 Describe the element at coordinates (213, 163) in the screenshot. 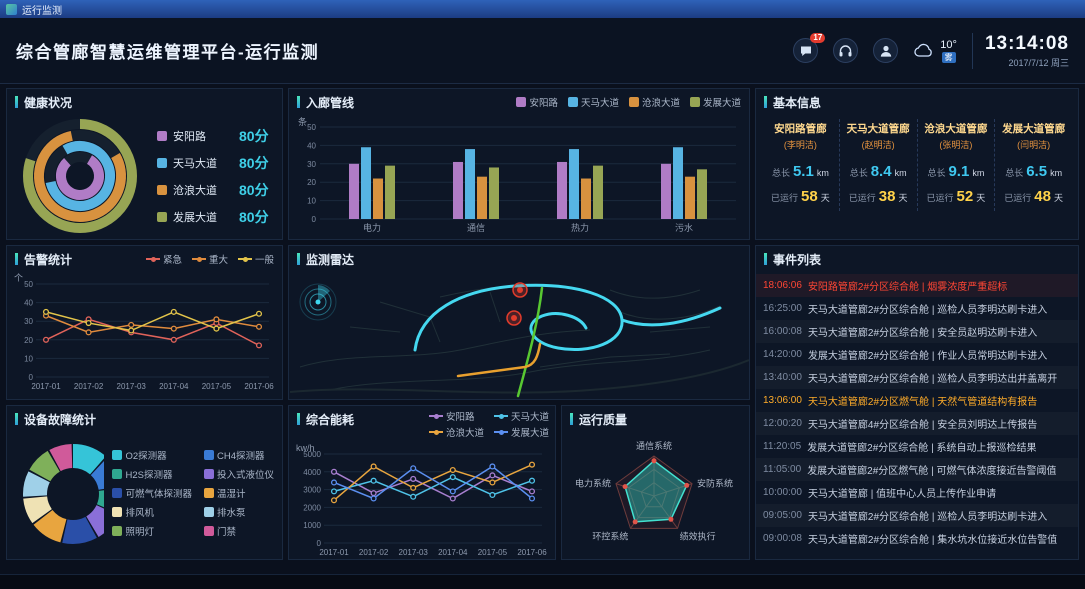

I see `health-legend-item: 天马大道 80分` at that location.